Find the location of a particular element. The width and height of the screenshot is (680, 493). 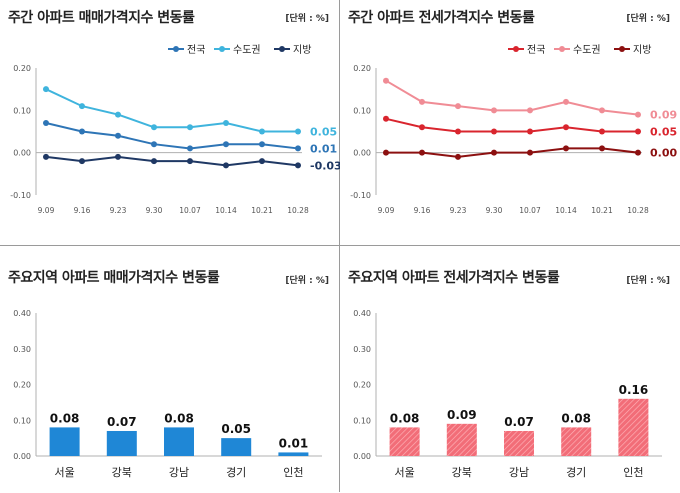

bar-value-label: 0.07 is located at coordinates (122, 422).